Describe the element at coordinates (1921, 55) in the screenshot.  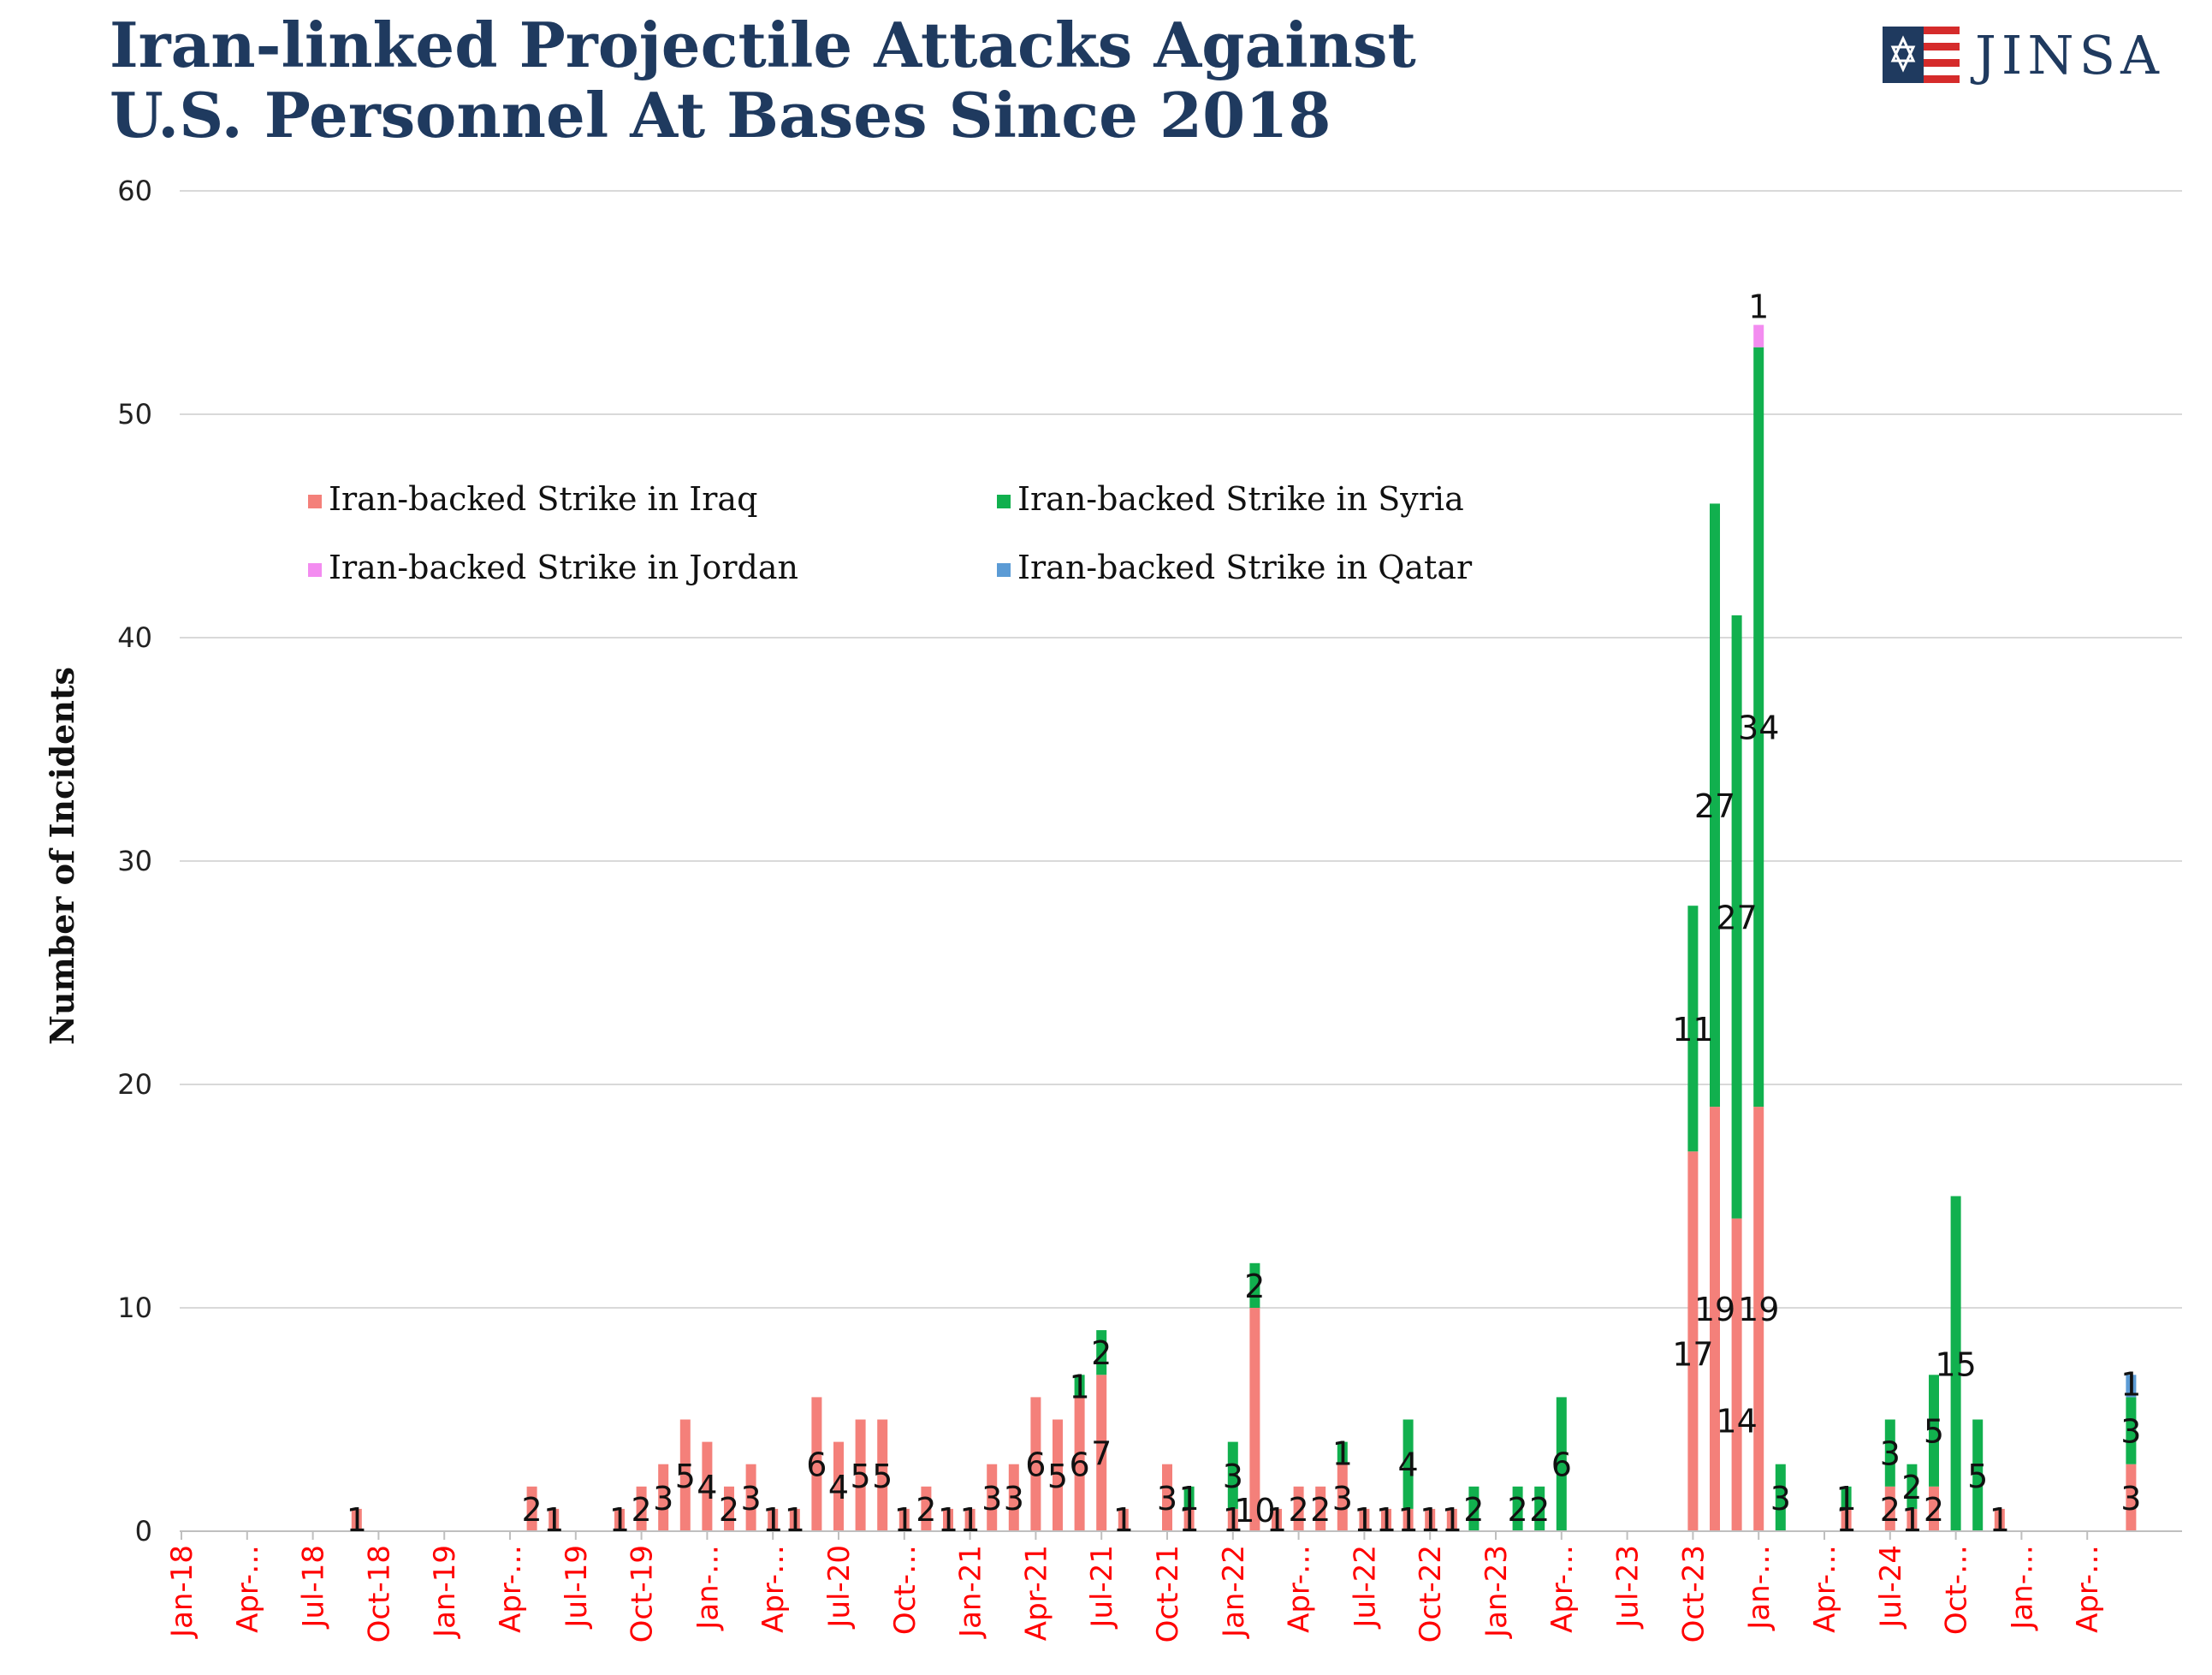
I see `star-of-david-flag-icon` at that location.